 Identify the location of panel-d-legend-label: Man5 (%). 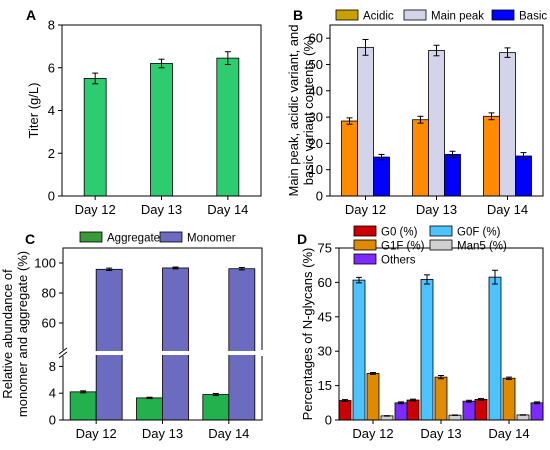
(482, 247).